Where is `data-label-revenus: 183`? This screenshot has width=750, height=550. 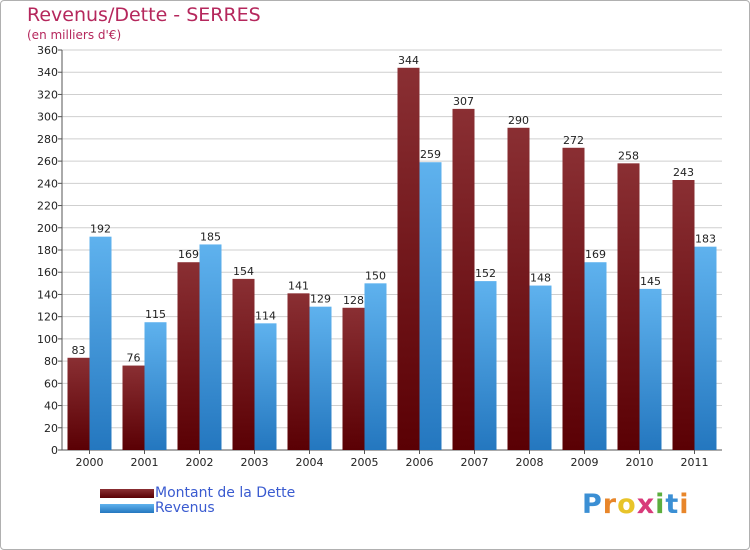
data-label-revenus: 183 is located at coordinates (705, 239).